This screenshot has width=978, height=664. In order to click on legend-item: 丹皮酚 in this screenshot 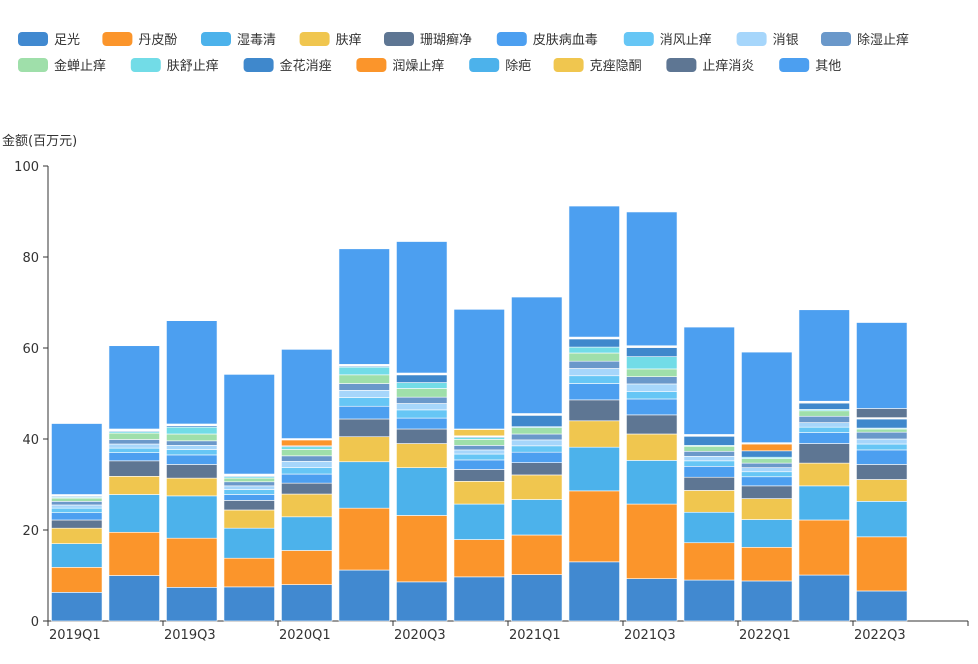, I will do `click(139, 40)`.